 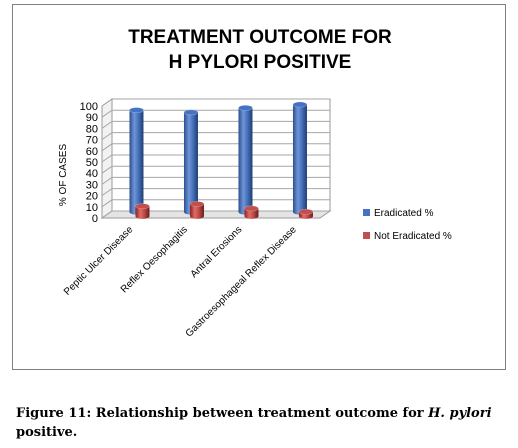 I want to click on y-tick-label: 70, so click(x=92, y=141).